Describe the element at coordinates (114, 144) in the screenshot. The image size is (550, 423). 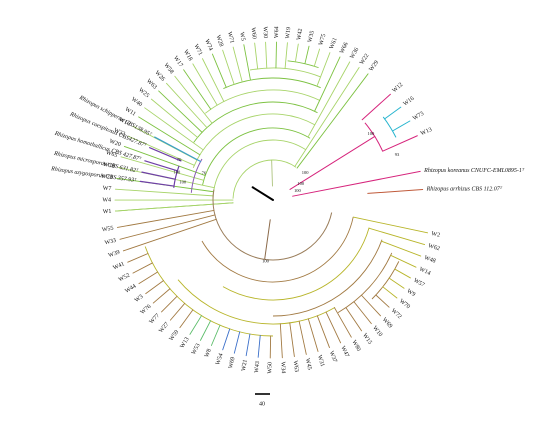
I see `tip-label: W20` at that location.